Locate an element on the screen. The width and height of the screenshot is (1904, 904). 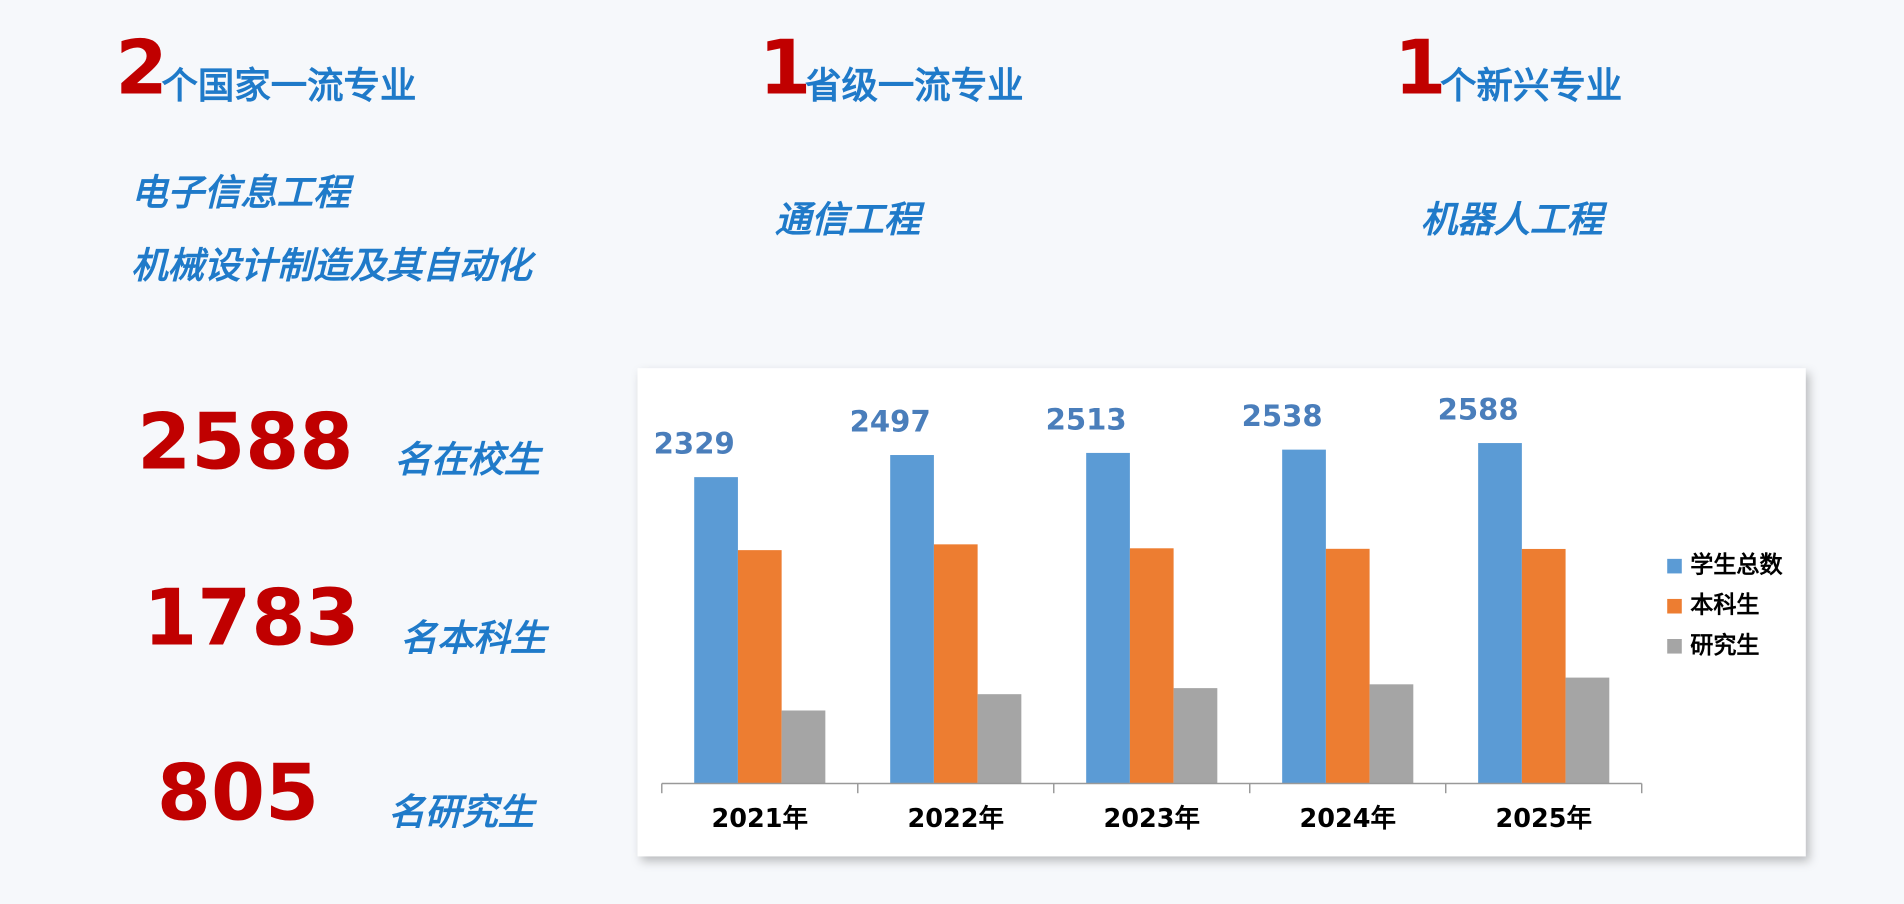
data-label: 2329 is located at coordinates (694, 444).